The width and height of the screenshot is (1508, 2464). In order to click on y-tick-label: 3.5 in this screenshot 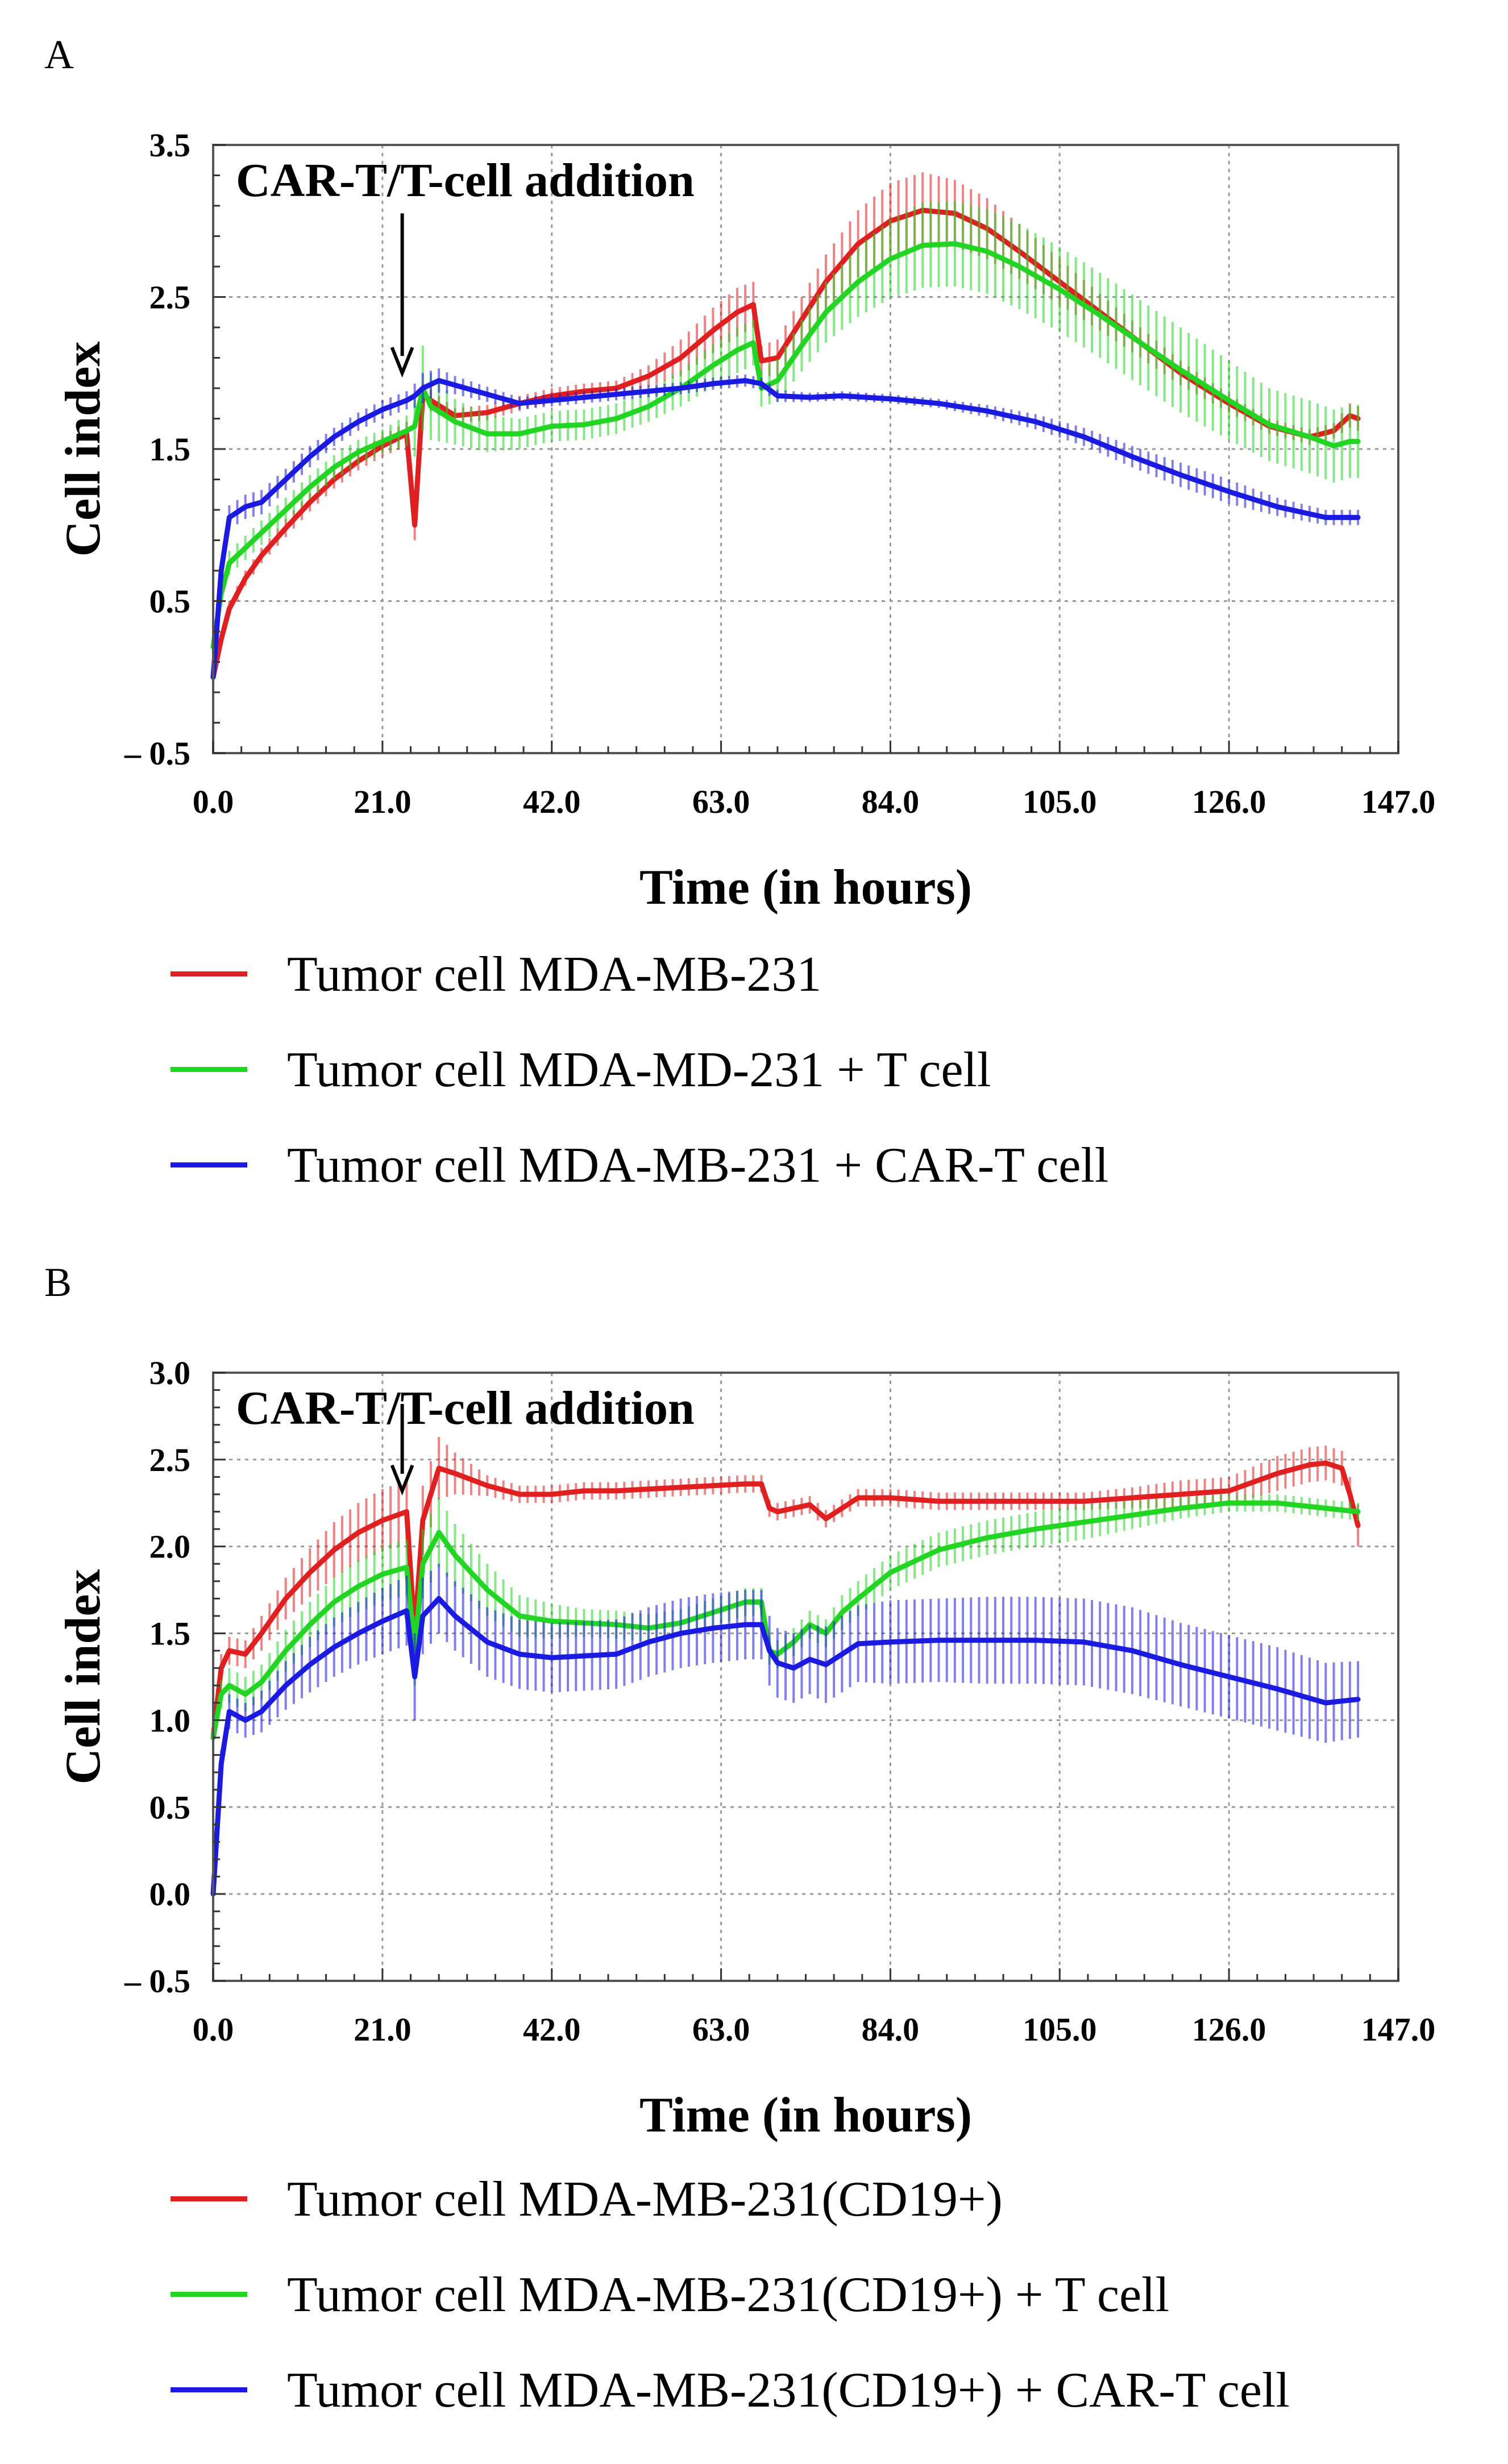, I will do `click(170, 145)`.